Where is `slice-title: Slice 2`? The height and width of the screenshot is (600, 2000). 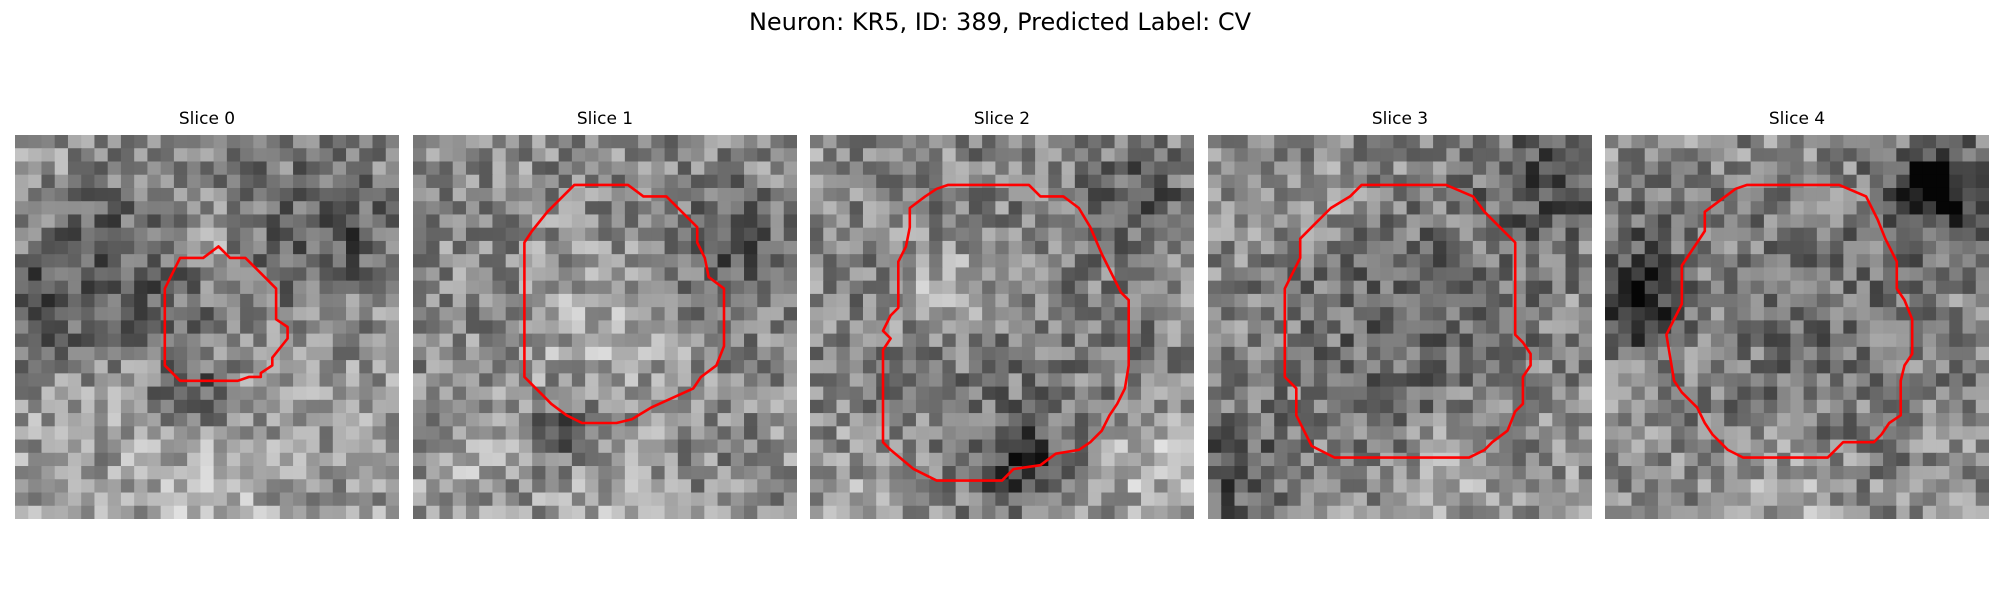
slice-title: Slice 2 is located at coordinates (1002, 119).